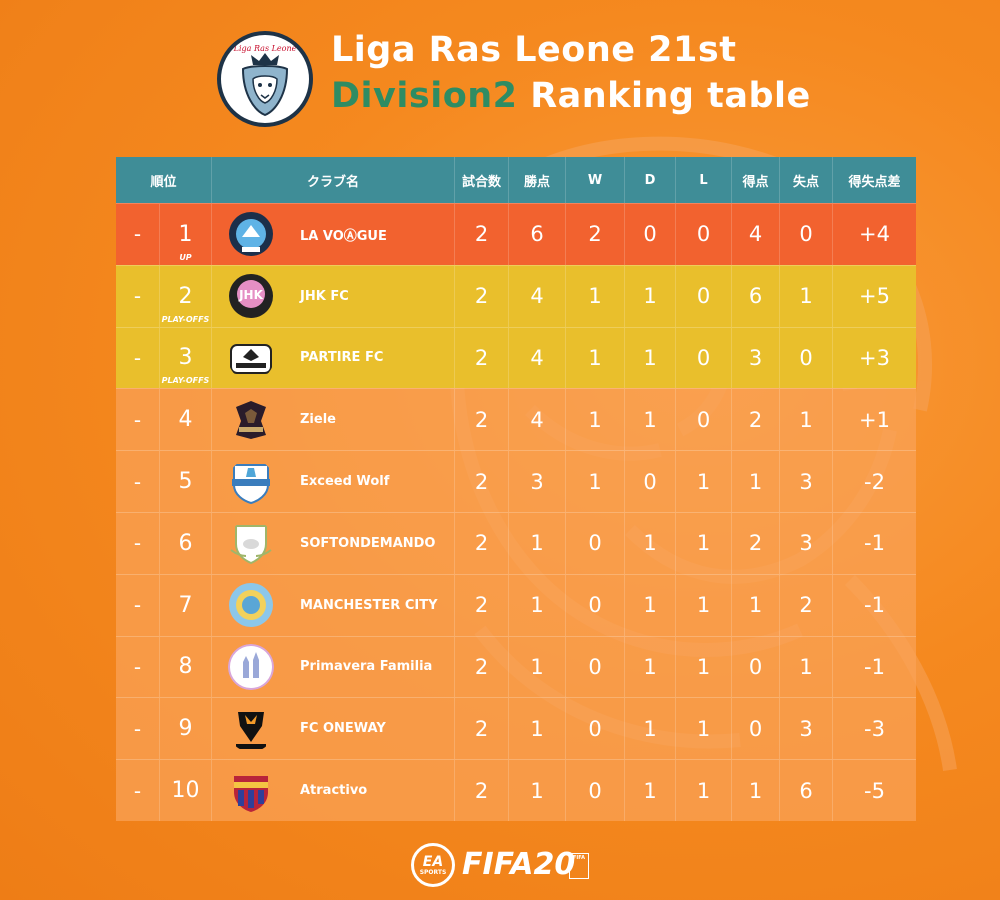 This screenshot has height=900, width=1000. Describe the element at coordinates (333, 790) in the screenshot. I see `club-cell: Atractivo` at that location.